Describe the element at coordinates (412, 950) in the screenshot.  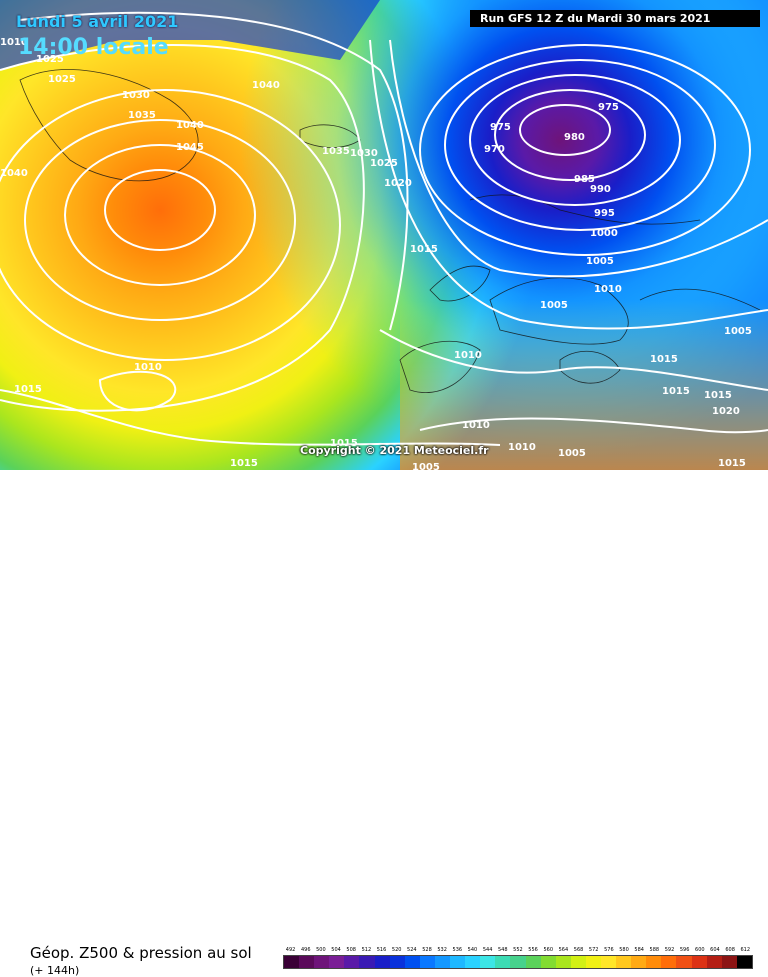
I see `scale-label: 524` at that location.